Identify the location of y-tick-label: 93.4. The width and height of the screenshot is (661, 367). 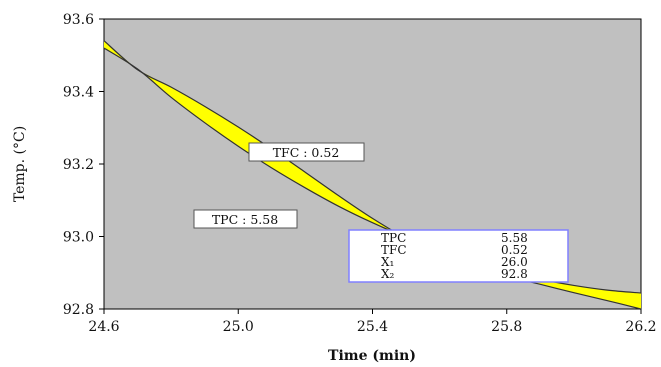
(78, 93).